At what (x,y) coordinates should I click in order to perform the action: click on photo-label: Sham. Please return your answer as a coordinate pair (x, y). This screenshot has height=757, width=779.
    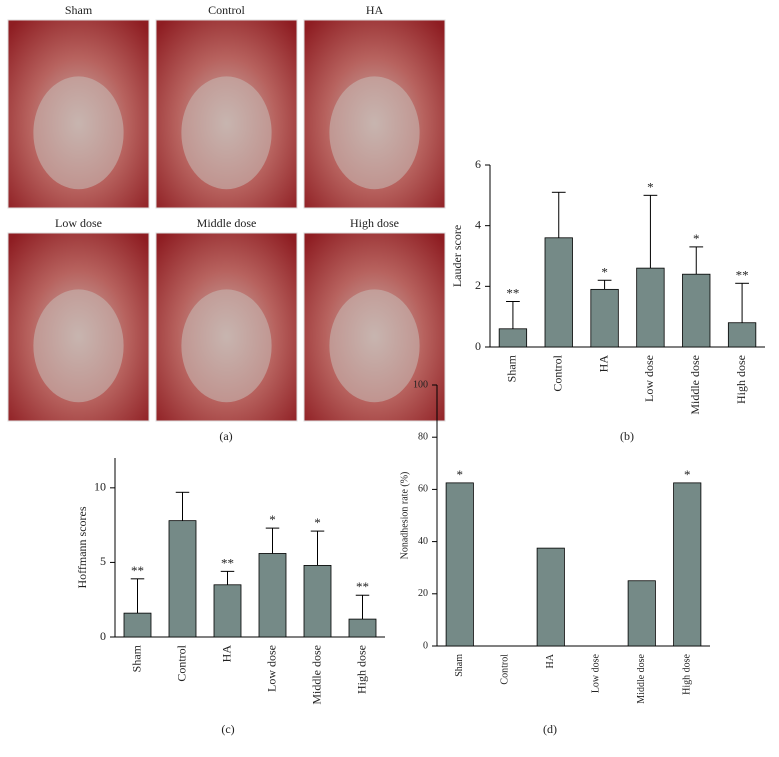
    Looking at the image, I should click on (79, 10).